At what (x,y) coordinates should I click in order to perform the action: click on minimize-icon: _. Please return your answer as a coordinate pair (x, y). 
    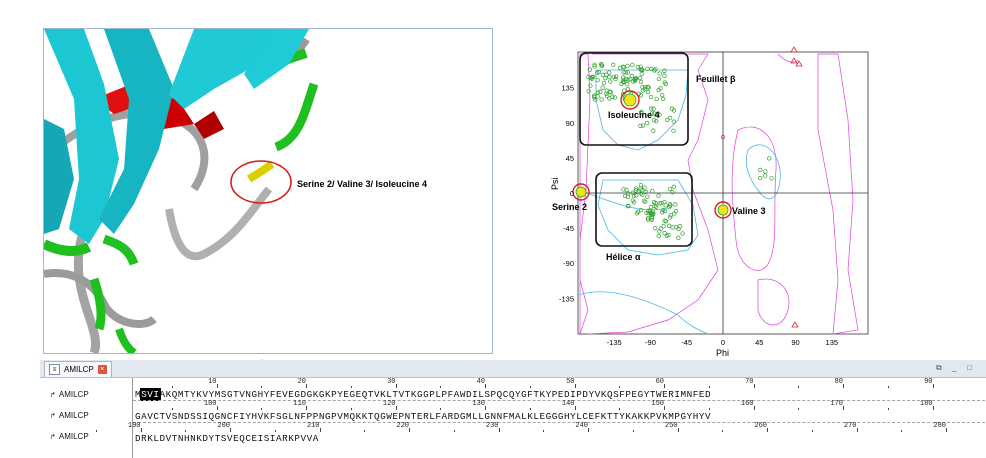
    Looking at the image, I should click on (954, 367).